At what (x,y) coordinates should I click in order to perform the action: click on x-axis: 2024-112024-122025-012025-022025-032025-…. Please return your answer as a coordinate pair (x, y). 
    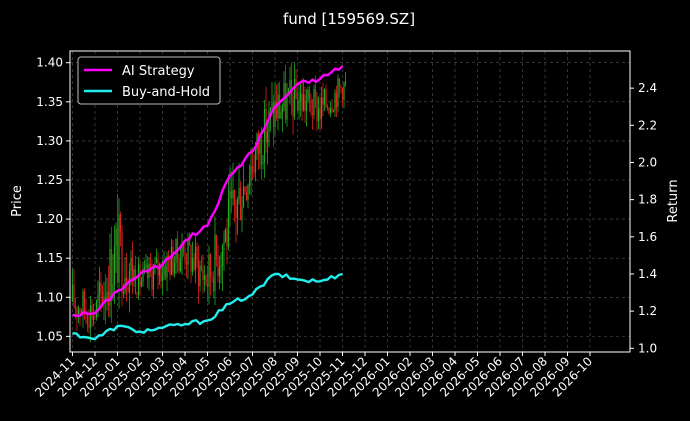
    Looking at the image, I should click on (313, 376).